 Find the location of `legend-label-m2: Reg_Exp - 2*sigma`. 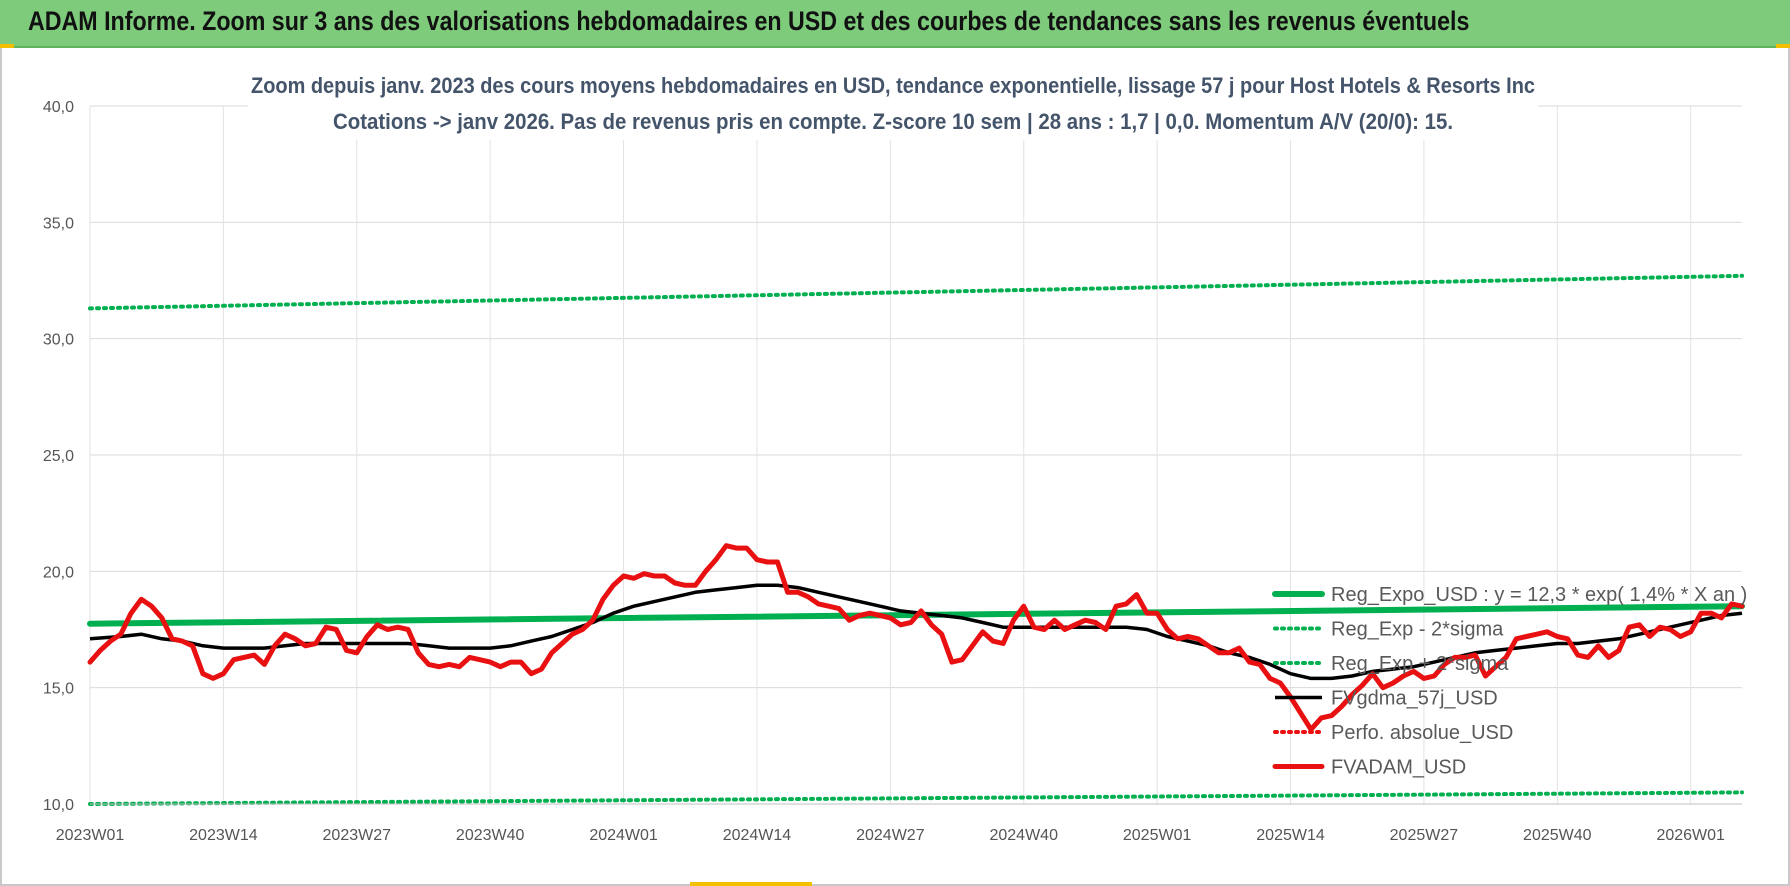

legend-label-m2: Reg_Exp - 2*sigma is located at coordinates (1417, 630).